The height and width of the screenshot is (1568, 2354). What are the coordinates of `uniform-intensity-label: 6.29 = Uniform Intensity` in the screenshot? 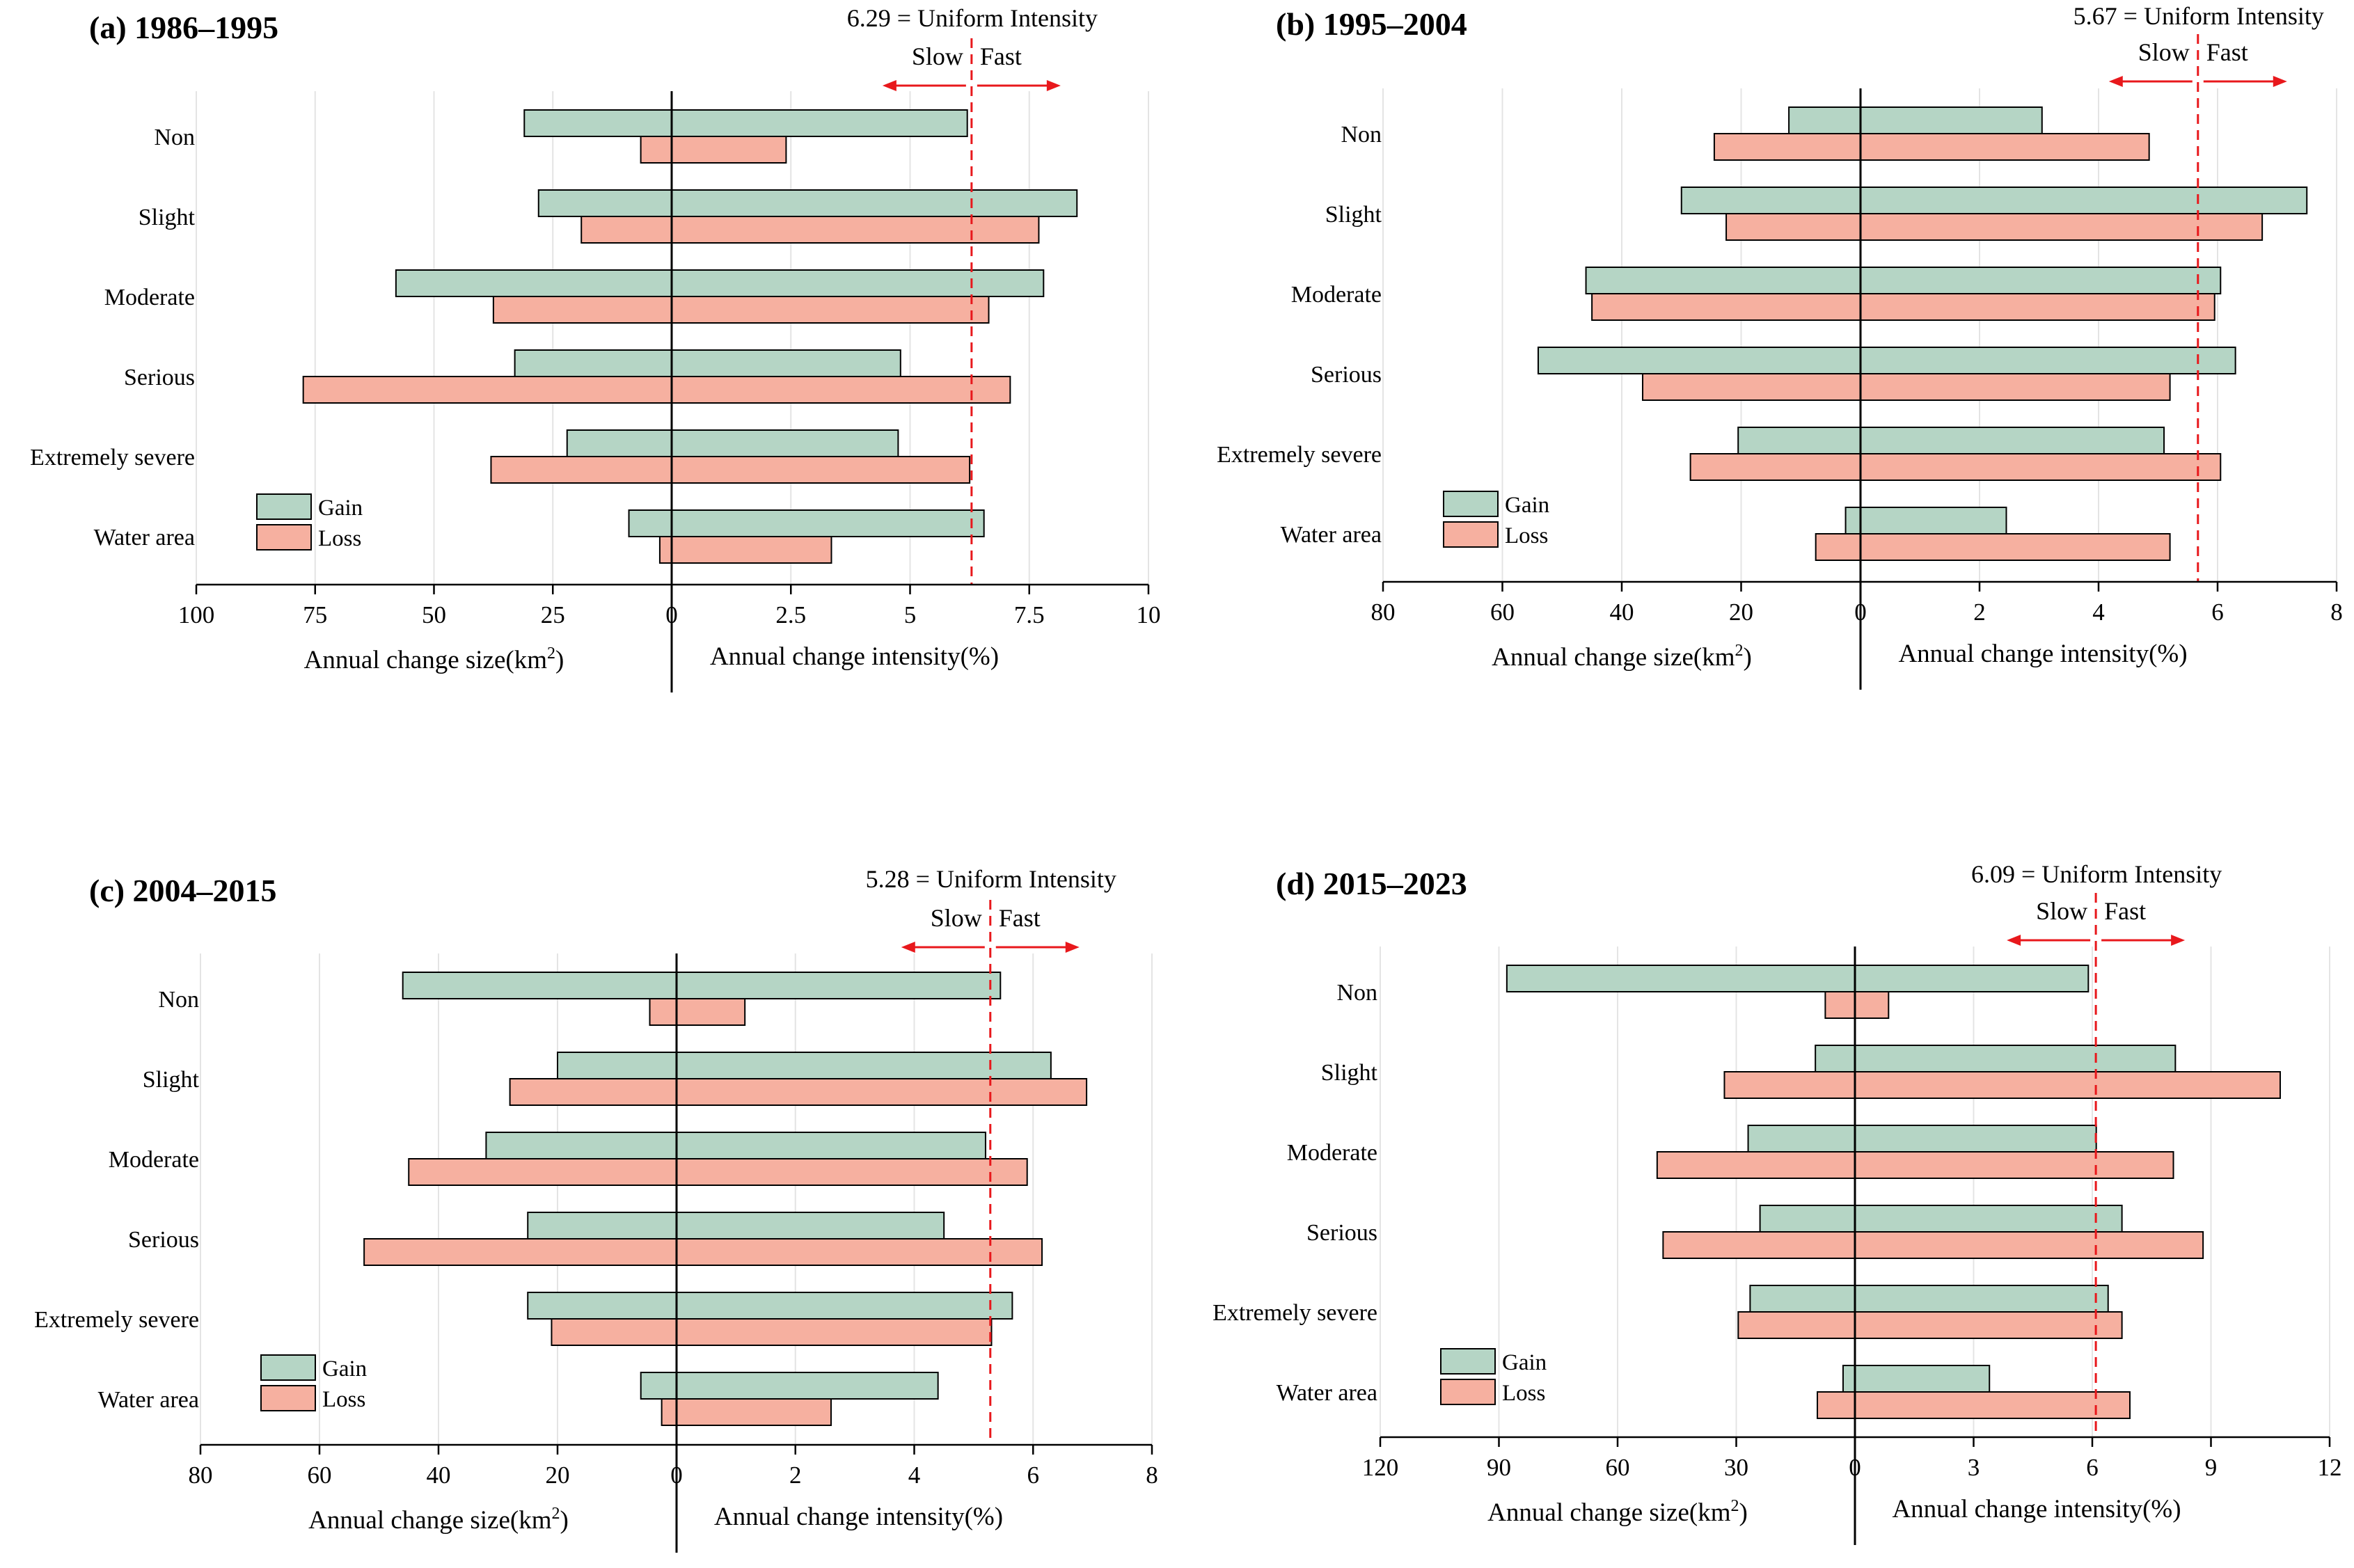 It's located at (973, 18).